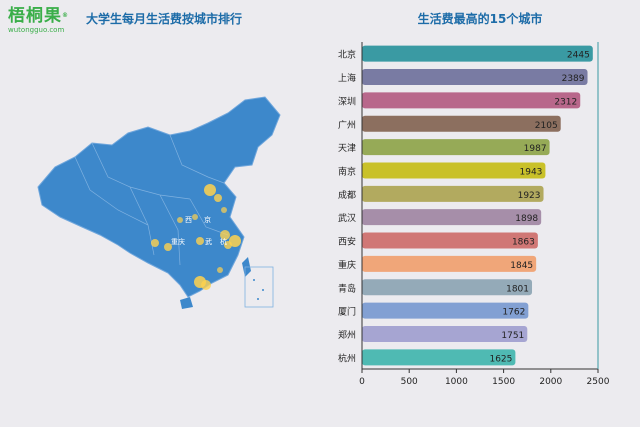 Image resolution: width=640 pixels, height=427 pixels. I want to click on category-label: 郑州, so click(347, 335).